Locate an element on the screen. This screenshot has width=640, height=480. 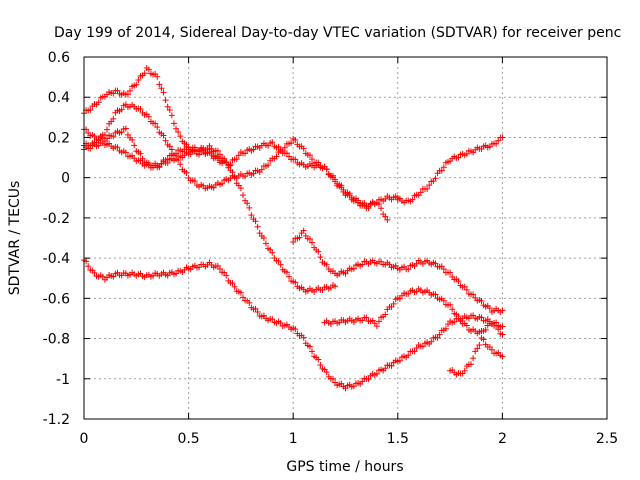
x-tick-label: 1.5 is located at coordinates (398, 439).